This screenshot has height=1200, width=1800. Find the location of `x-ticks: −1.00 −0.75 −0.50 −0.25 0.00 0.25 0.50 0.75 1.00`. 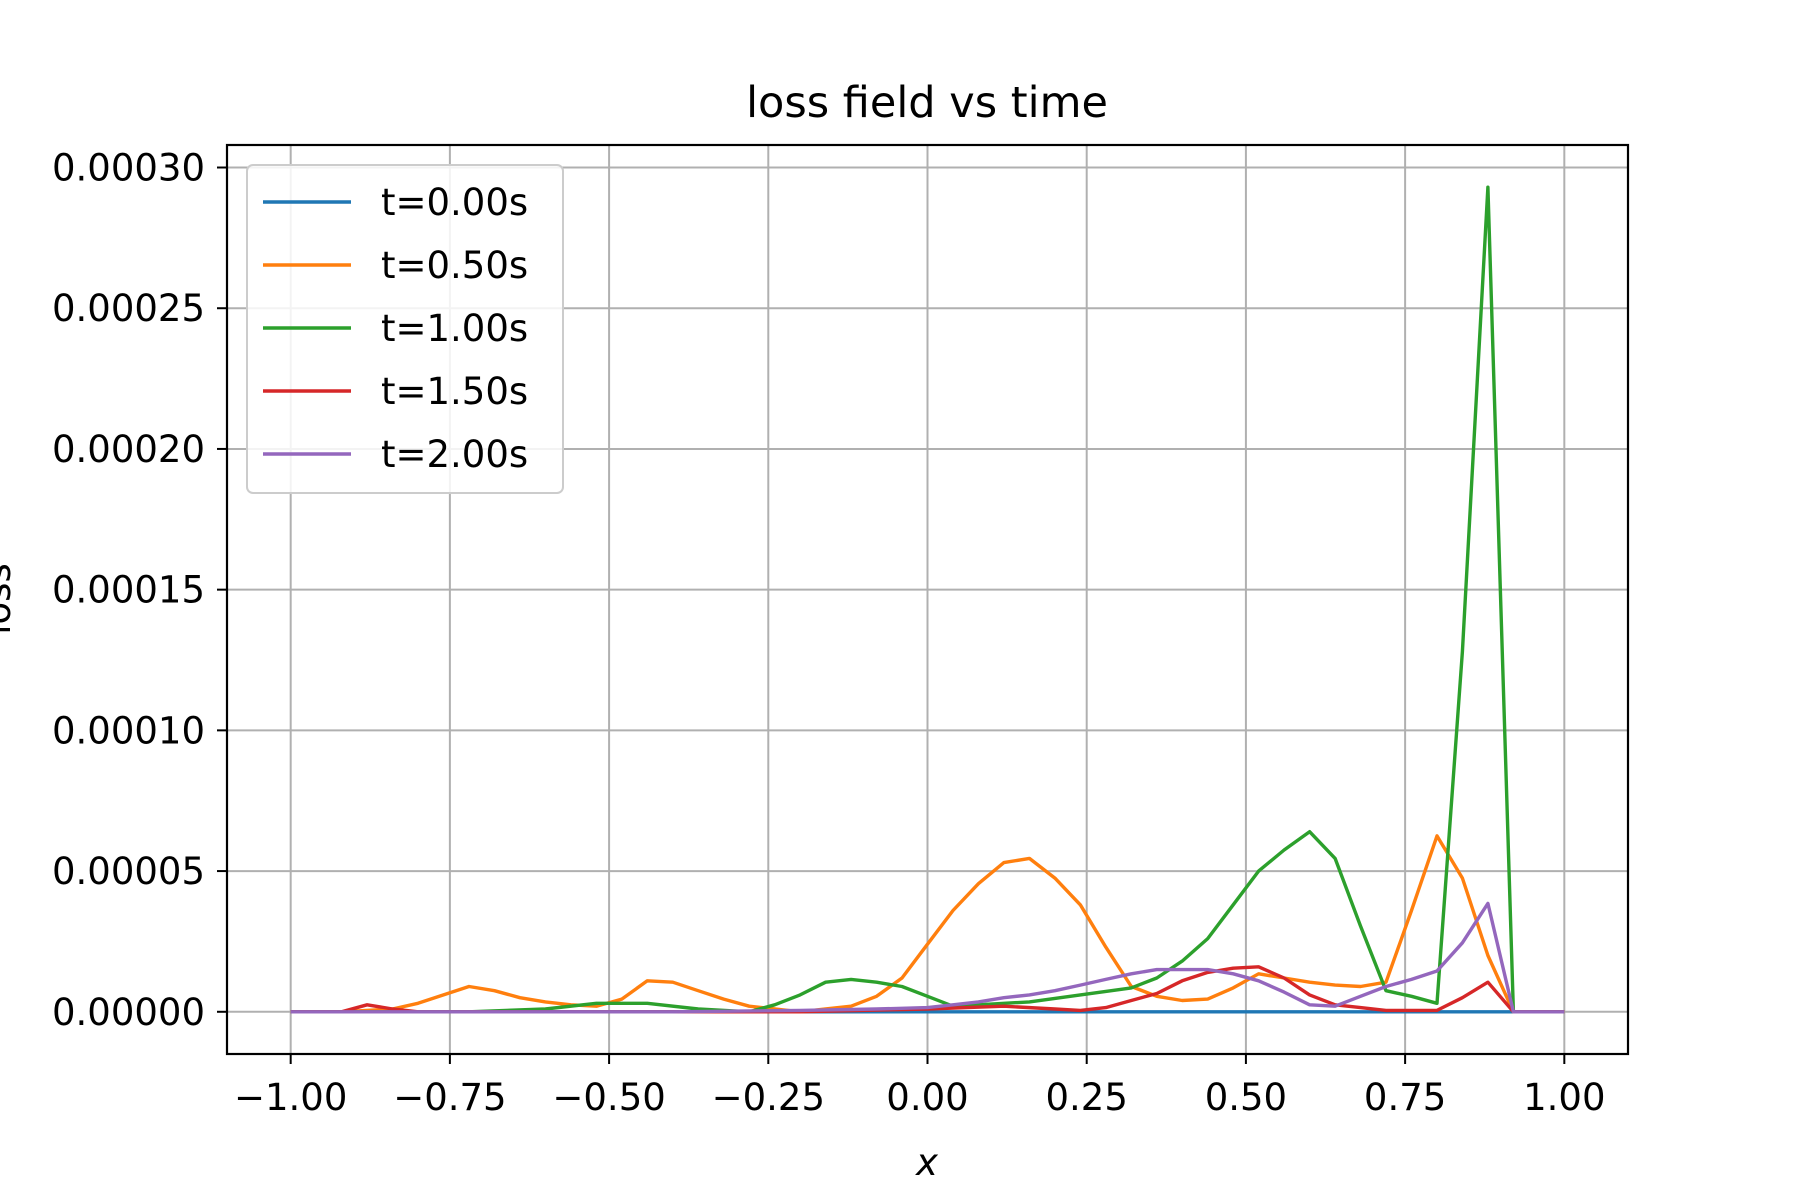

x-ticks: −1.00 −0.75 −0.50 −0.25 0.00 0.25 0.50 0.75 1.00 is located at coordinates (920, 1086).